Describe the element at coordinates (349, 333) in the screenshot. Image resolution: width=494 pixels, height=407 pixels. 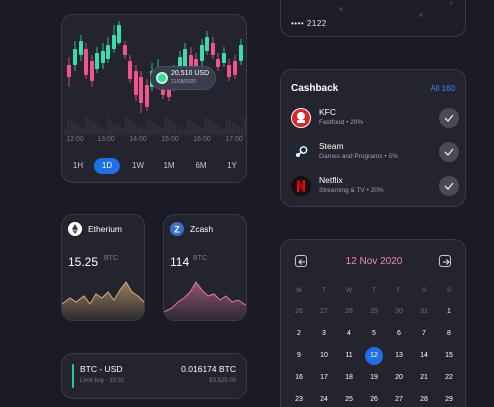
I see `calendar-day: 4` at that location.